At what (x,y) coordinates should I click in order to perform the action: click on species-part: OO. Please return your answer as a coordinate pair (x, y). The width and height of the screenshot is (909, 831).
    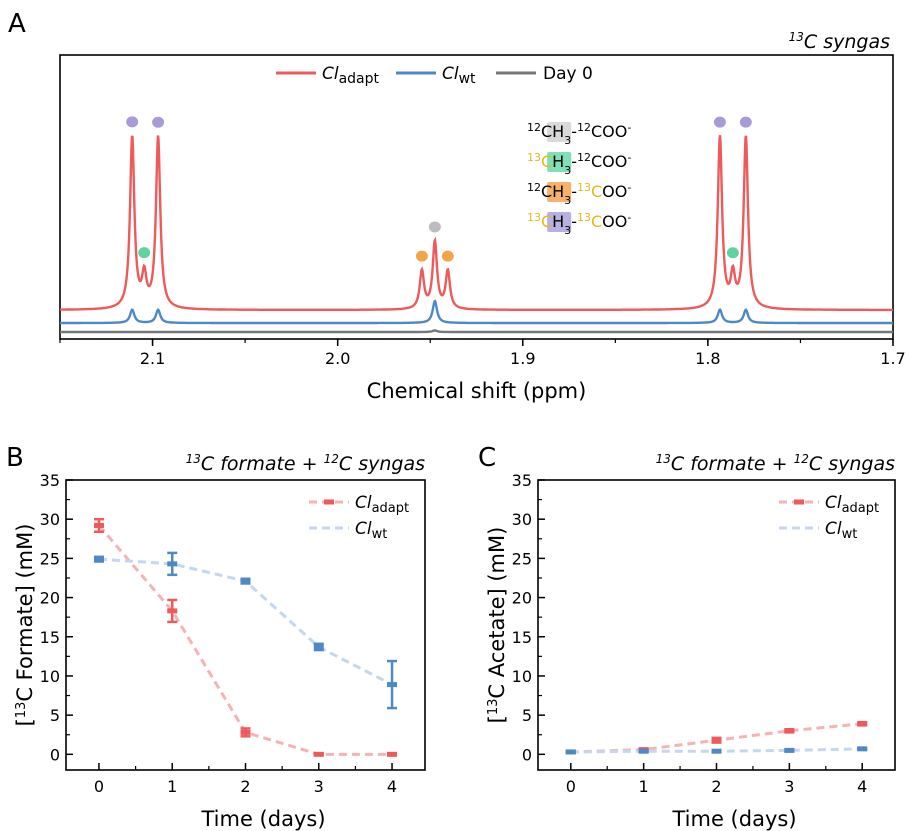
    Looking at the image, I should click on (614, 191).